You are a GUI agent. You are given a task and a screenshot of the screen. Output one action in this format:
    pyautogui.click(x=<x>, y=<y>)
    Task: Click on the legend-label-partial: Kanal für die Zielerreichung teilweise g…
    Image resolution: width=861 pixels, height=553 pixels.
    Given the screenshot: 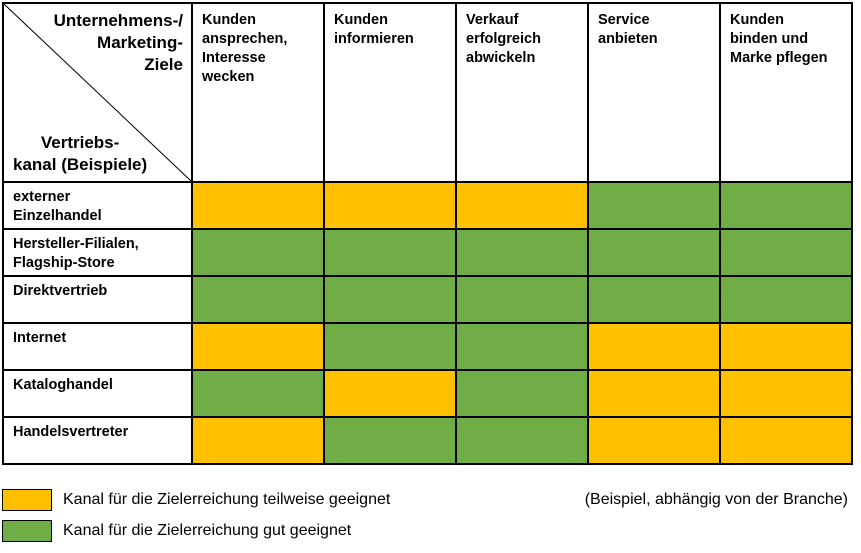 What is the action you would take?
    pyautogui.click(x=227, y=499)
    